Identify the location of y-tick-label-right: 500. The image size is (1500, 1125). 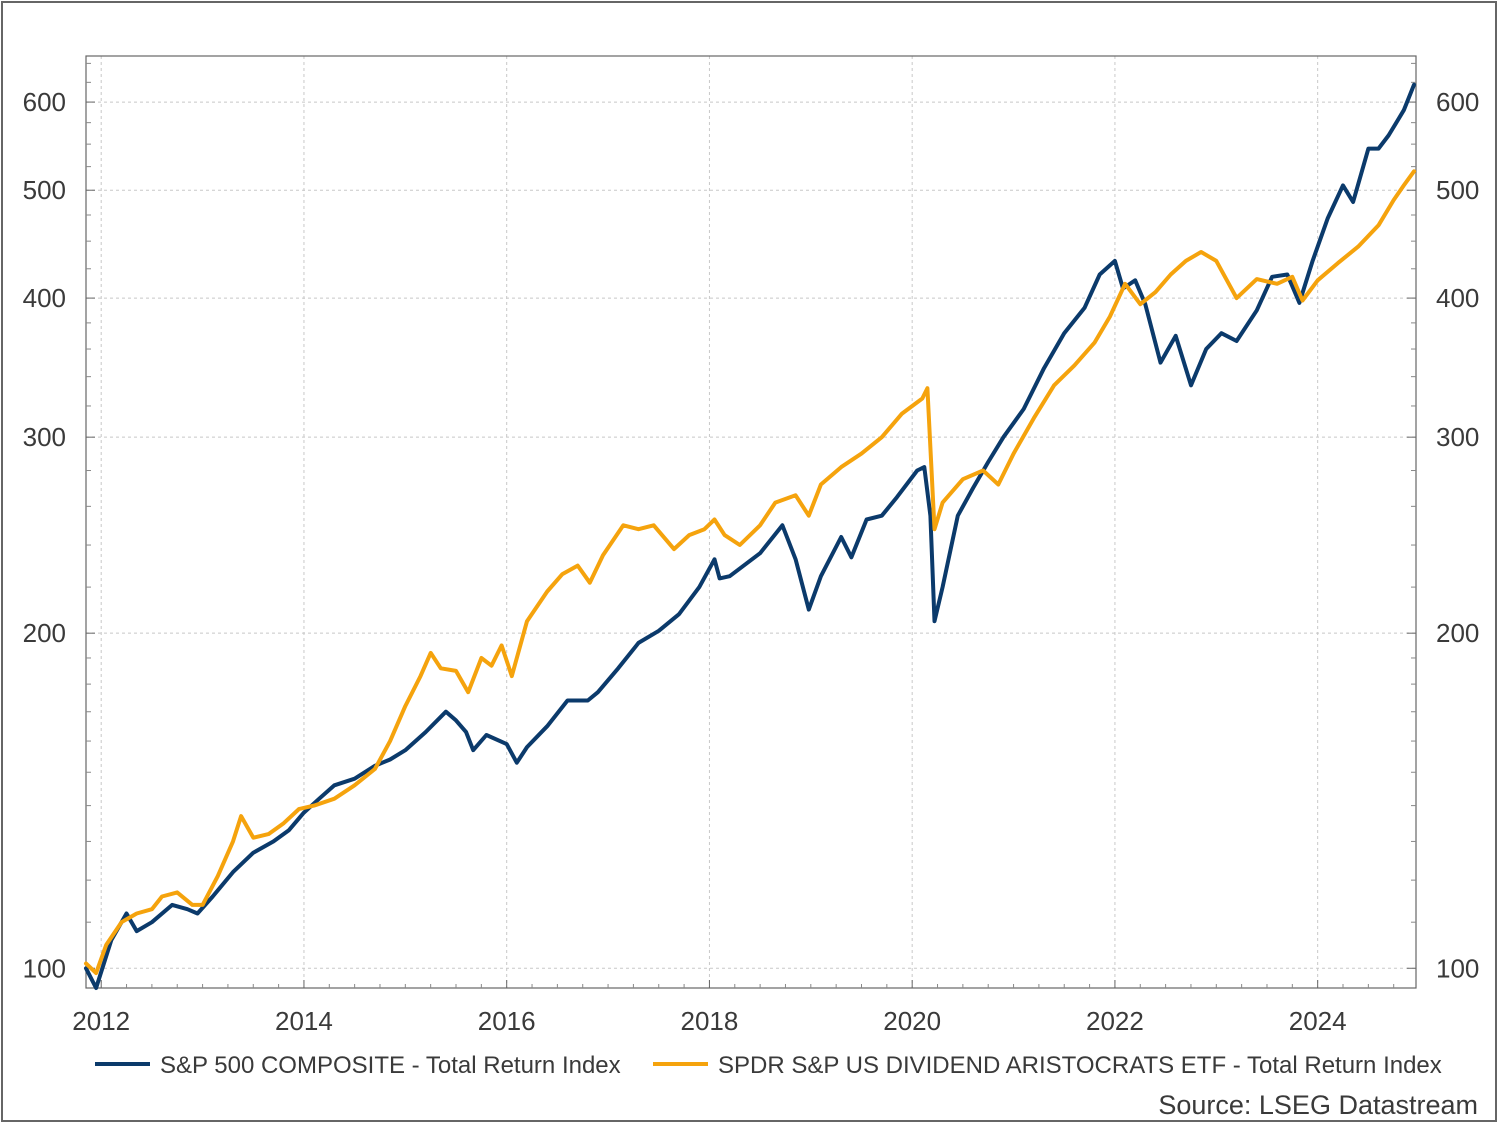
(1457, 190).